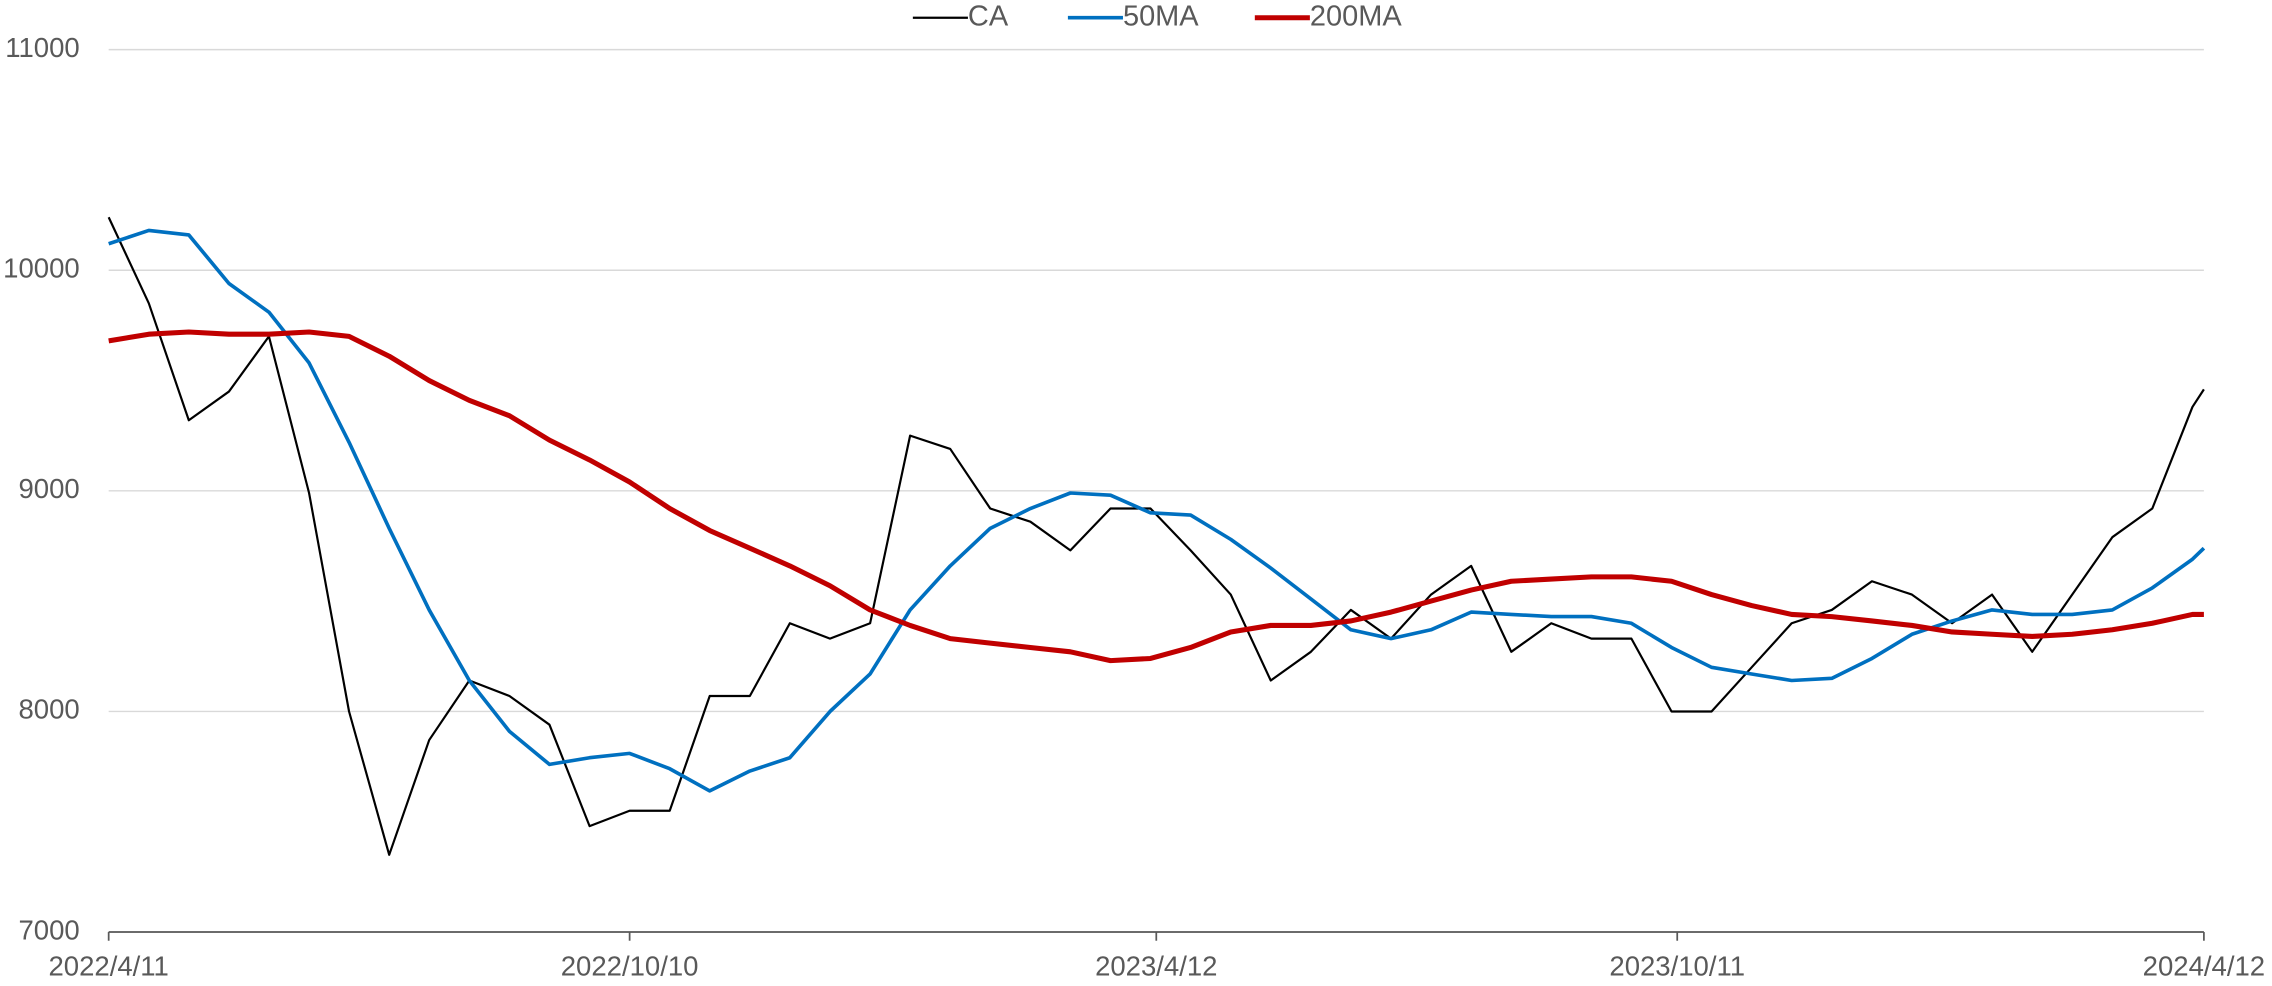  I want to click on legend-label: CA, so click(988, 16).